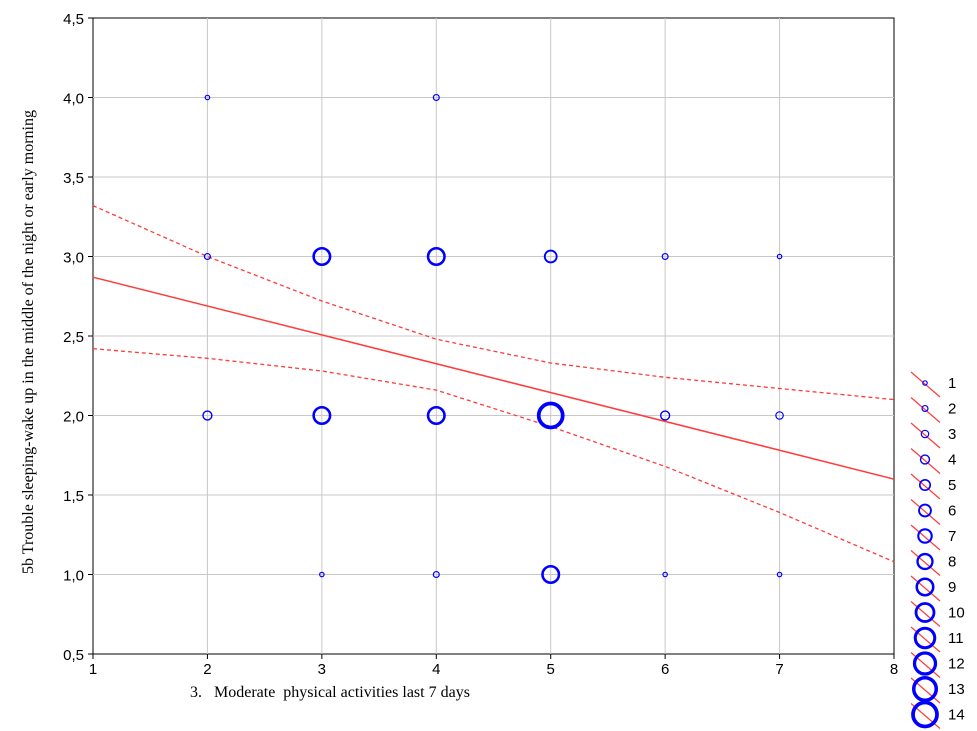 This screenshot has width=977, height=731. I want to click on legend-label: 9, so click(952, 587).